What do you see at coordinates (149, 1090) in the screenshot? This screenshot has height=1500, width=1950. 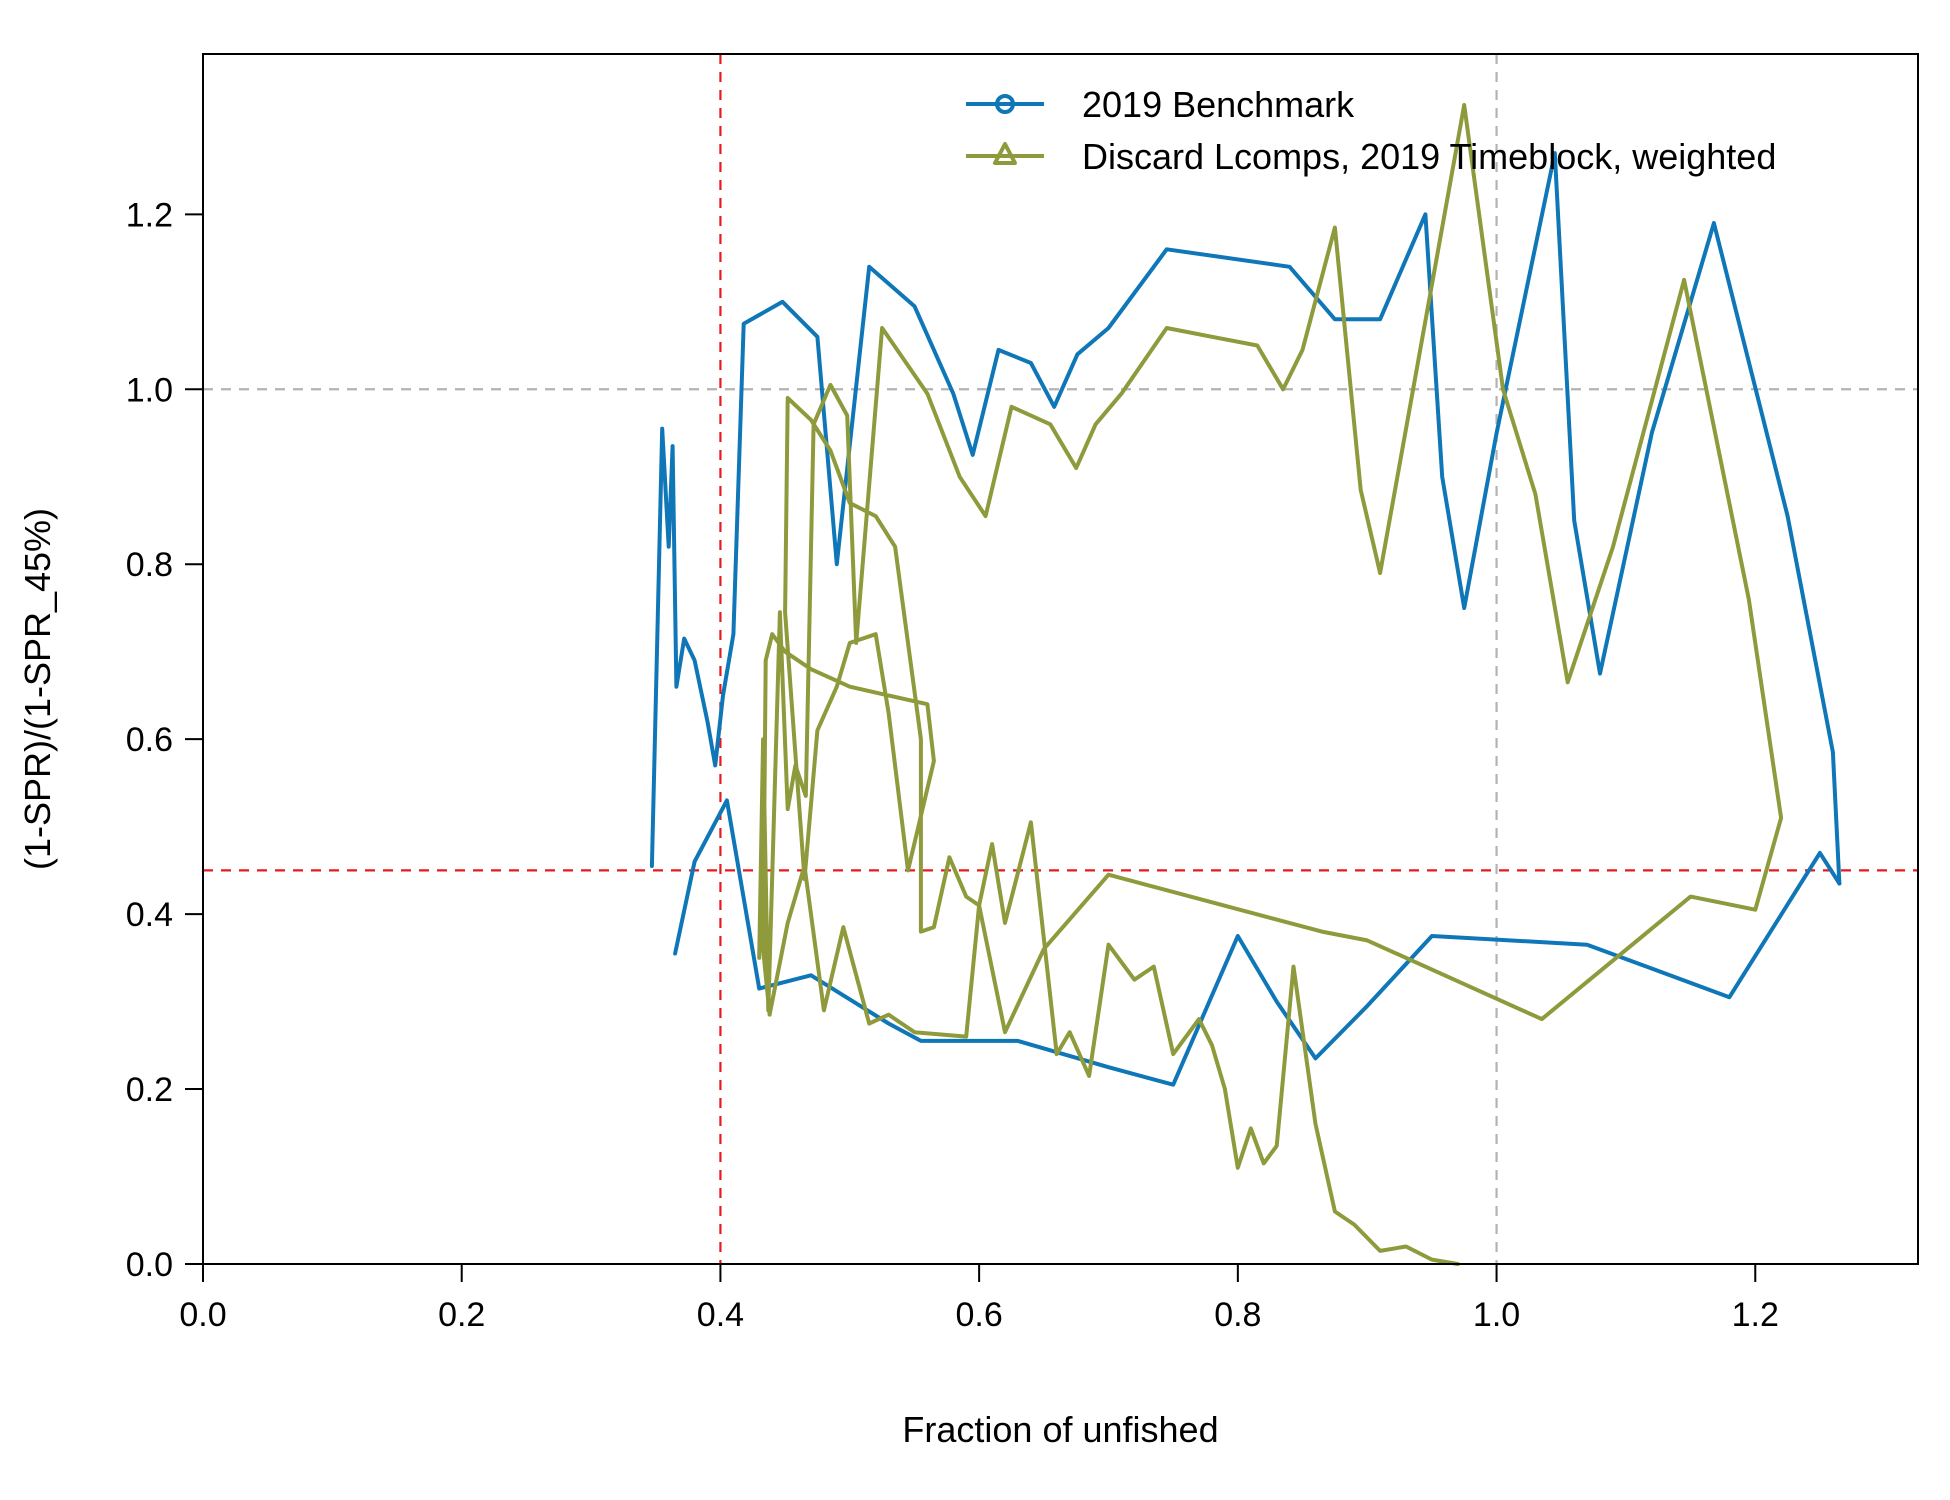 I see `y-tick-label: 0.2` at bounding box center [149, 1090].